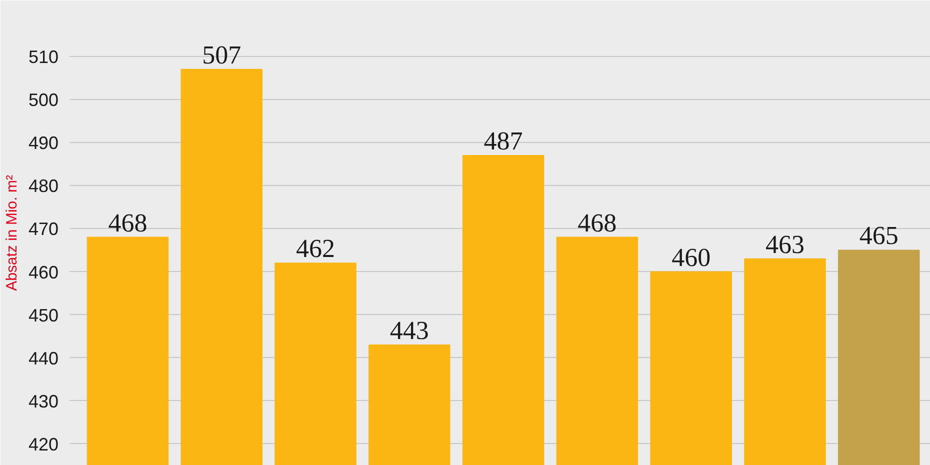 The image size is (930, 465). Describe the element at coordinates (43, 272) in the screenshot. I see `y-tick-label: 460` at that location.